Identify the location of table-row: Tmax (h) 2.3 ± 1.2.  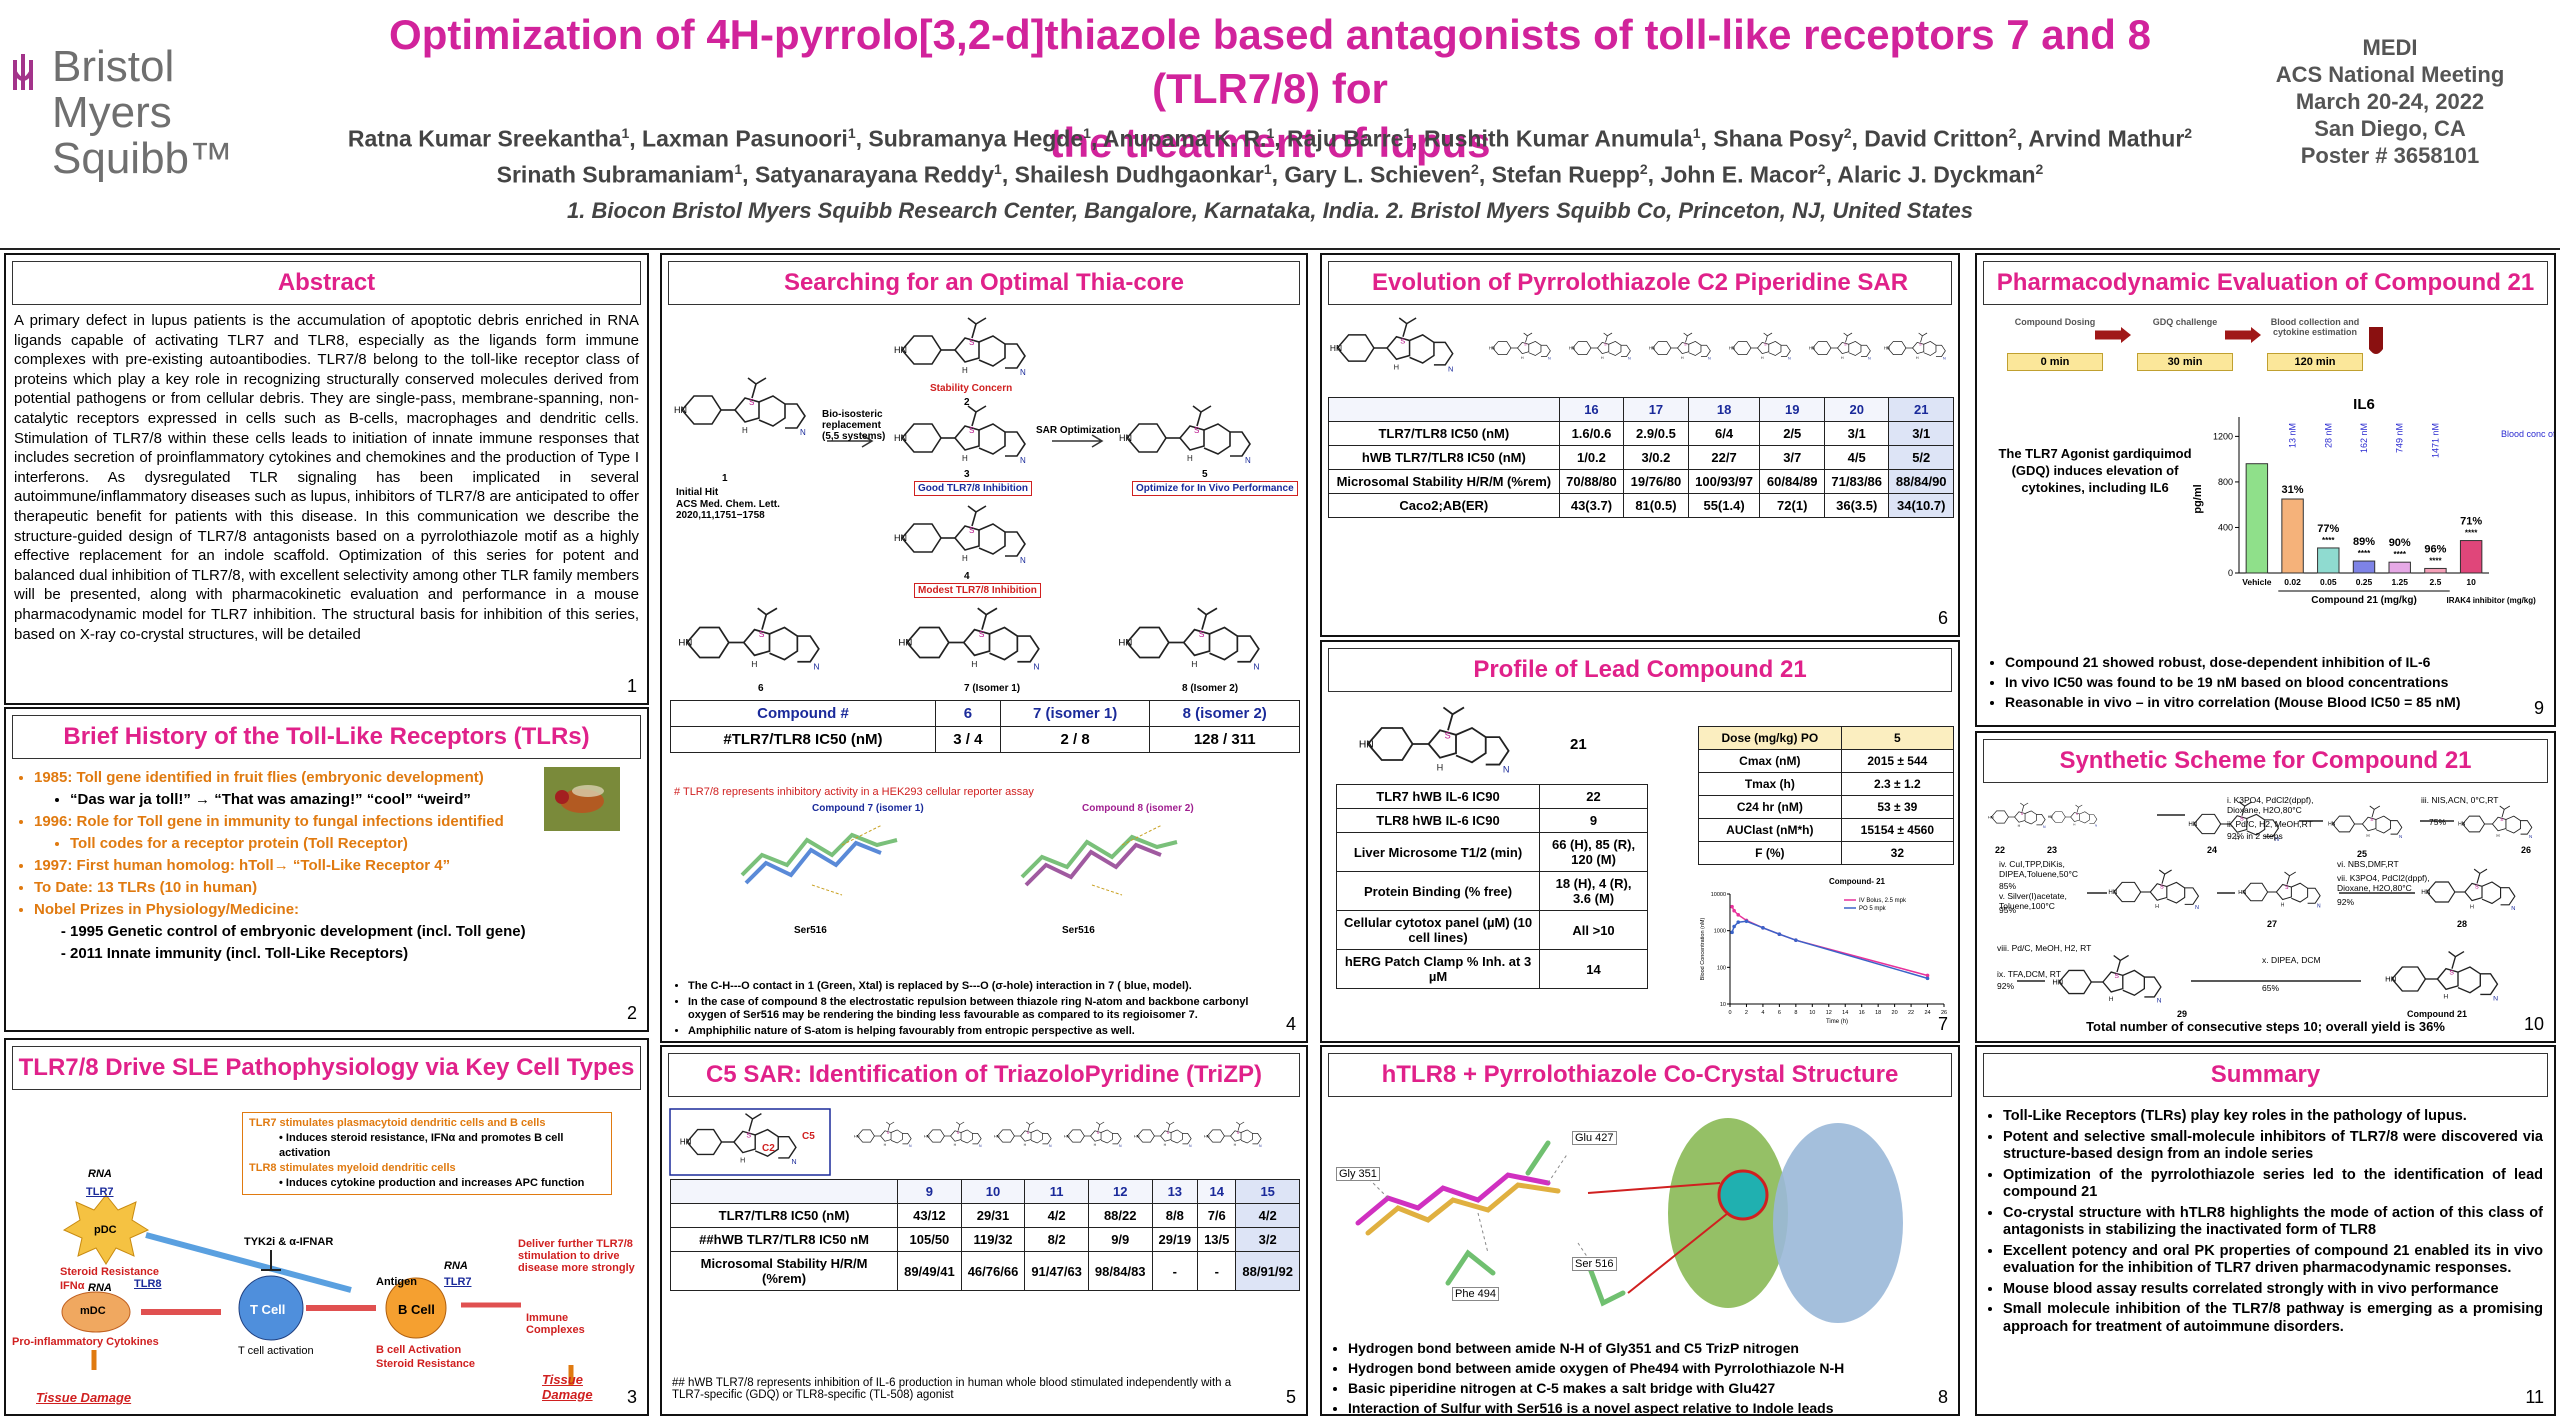
(1826, 784).